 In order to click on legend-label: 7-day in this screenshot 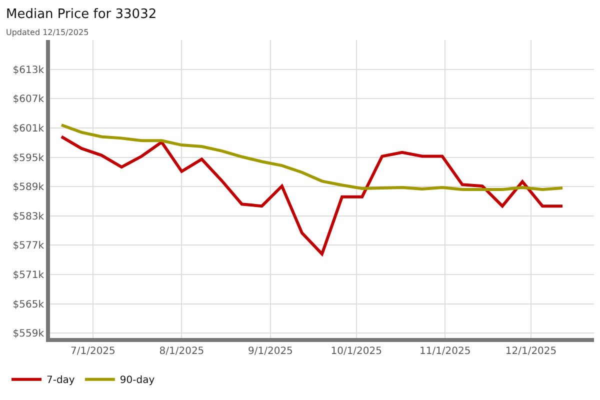, I will do `click(60, 380)`.